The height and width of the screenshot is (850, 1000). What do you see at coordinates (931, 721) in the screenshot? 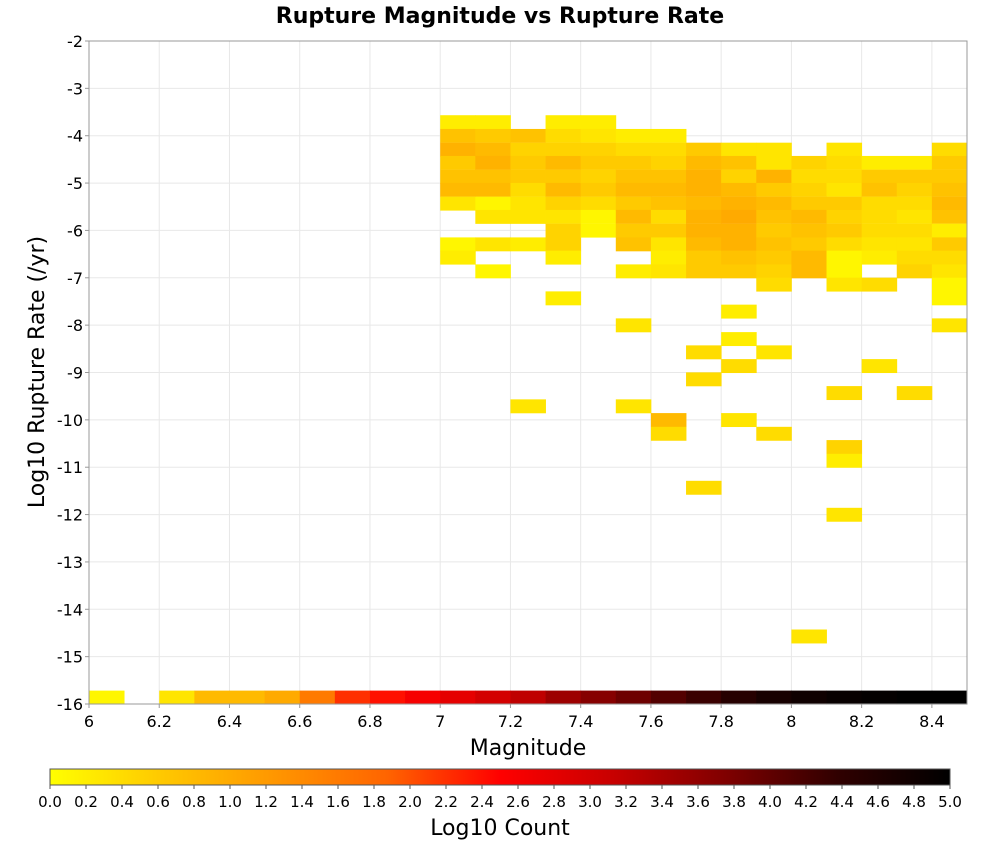
I see `x-tick-label: 8.4` at bounding box center [931, 721].